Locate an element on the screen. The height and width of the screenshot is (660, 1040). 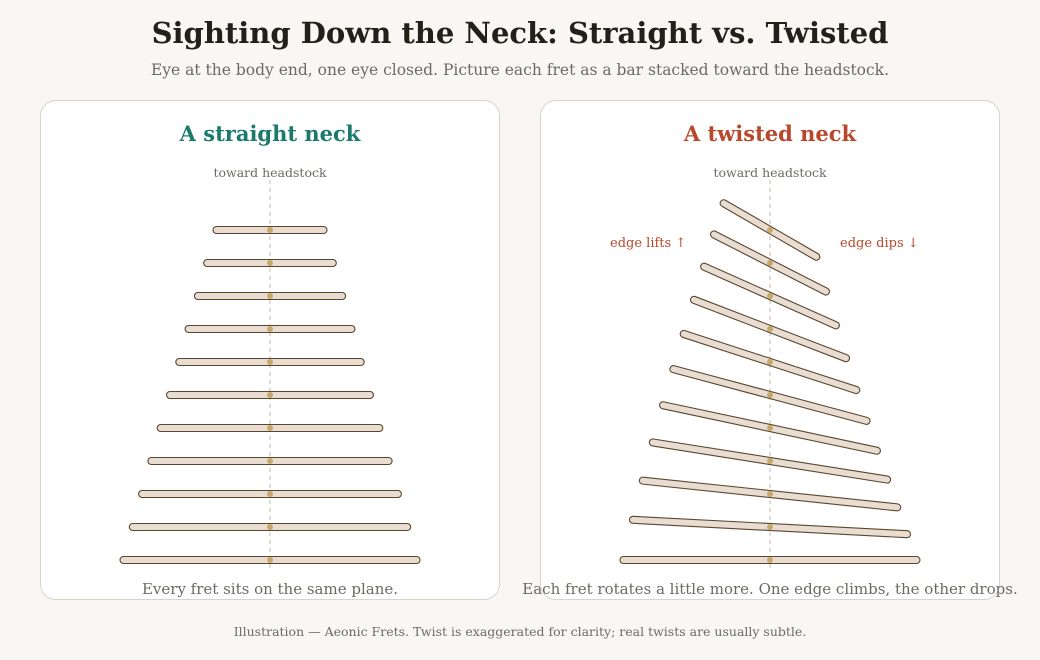
straight-panel-title: A straight neck is located at coordinates (270, 133).